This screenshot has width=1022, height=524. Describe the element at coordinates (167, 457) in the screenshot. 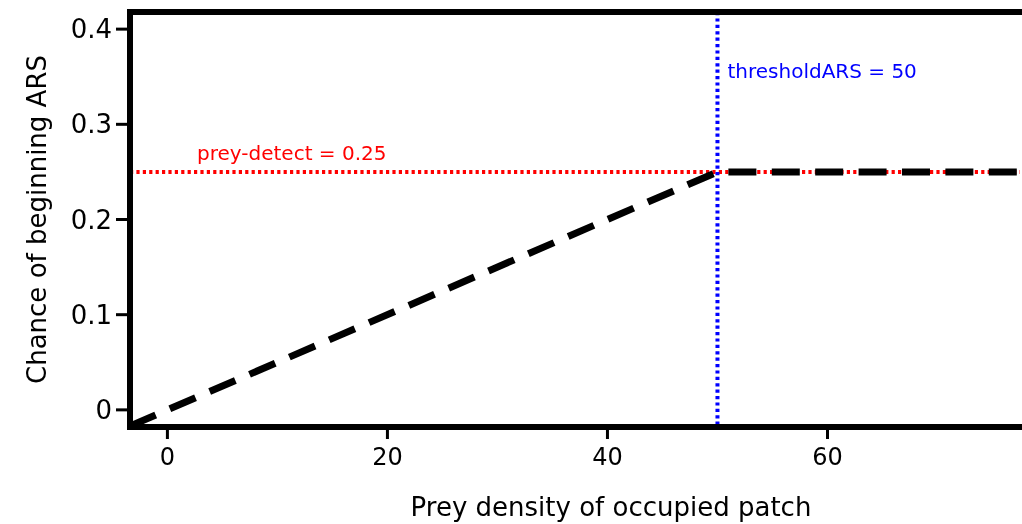

I see `x-tick-label: 0` at that location.